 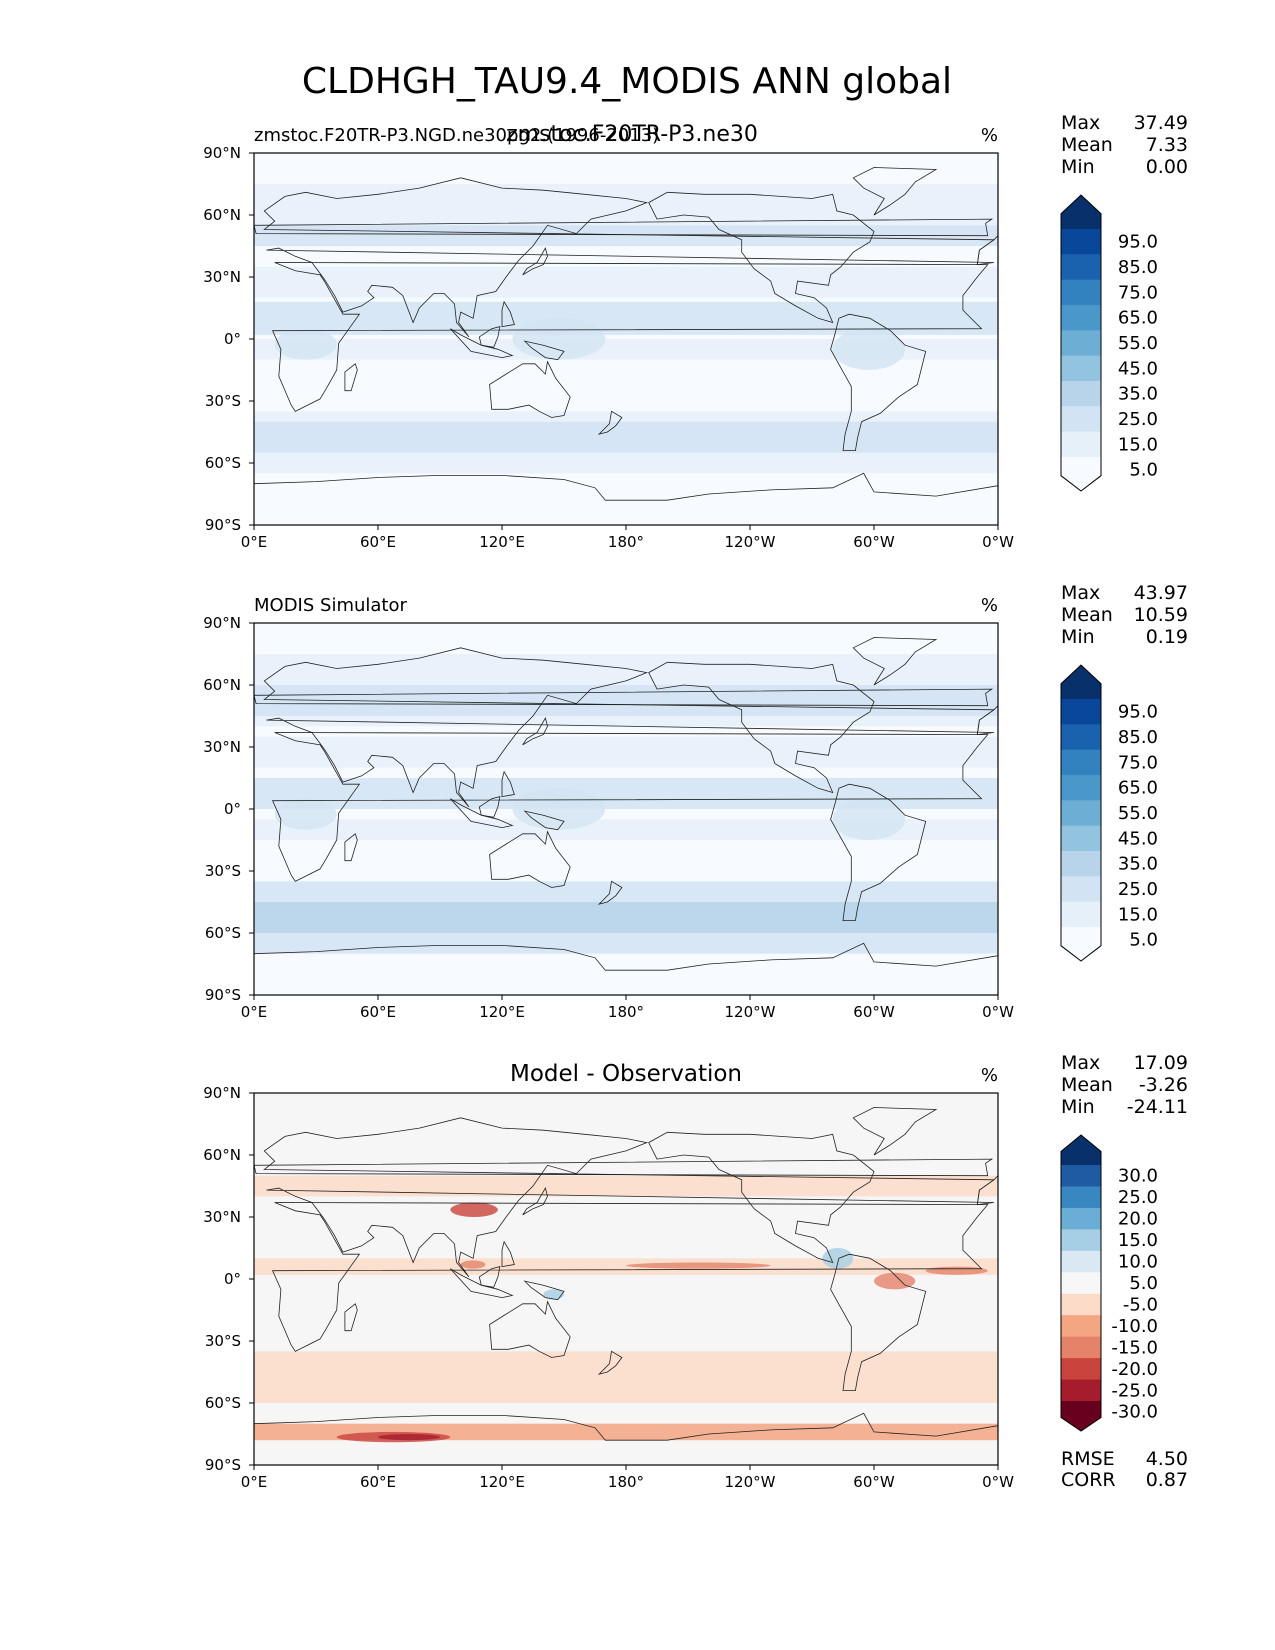 What do you see at coordinates (1167, 145) in the screenshot?
I see `stat-value: 7.33` at bounding box center [1167, 145].